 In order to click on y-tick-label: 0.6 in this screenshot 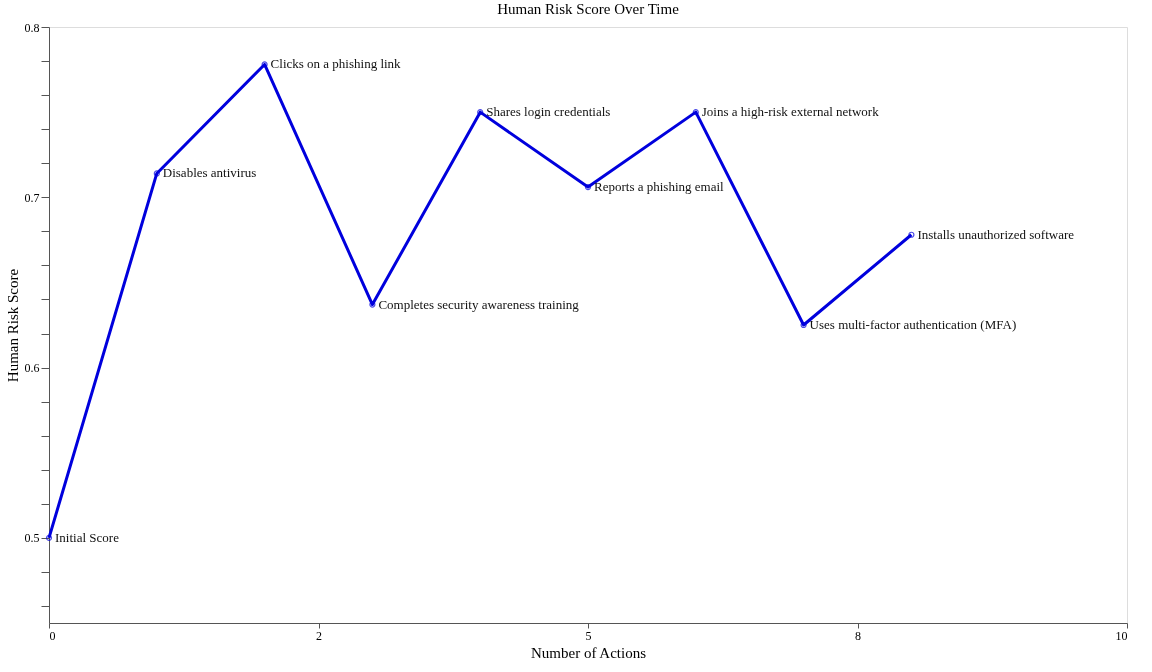, I will do `click(32, 368)`.